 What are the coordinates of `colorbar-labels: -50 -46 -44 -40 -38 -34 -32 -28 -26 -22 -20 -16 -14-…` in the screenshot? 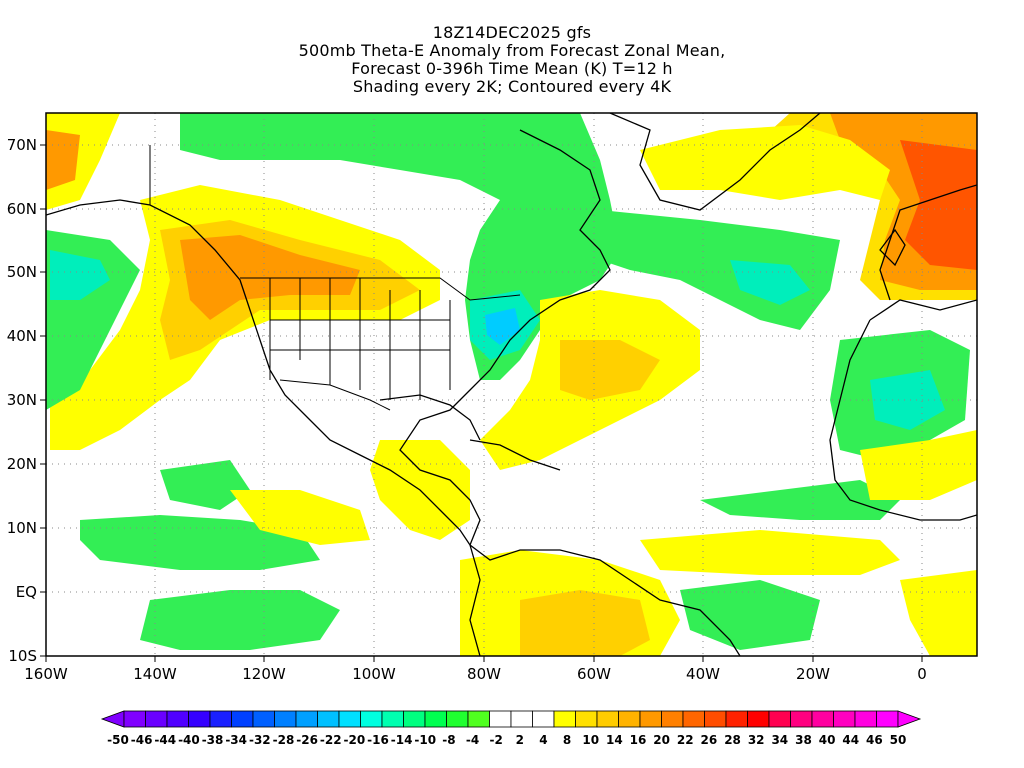 It's located at (506, 740).